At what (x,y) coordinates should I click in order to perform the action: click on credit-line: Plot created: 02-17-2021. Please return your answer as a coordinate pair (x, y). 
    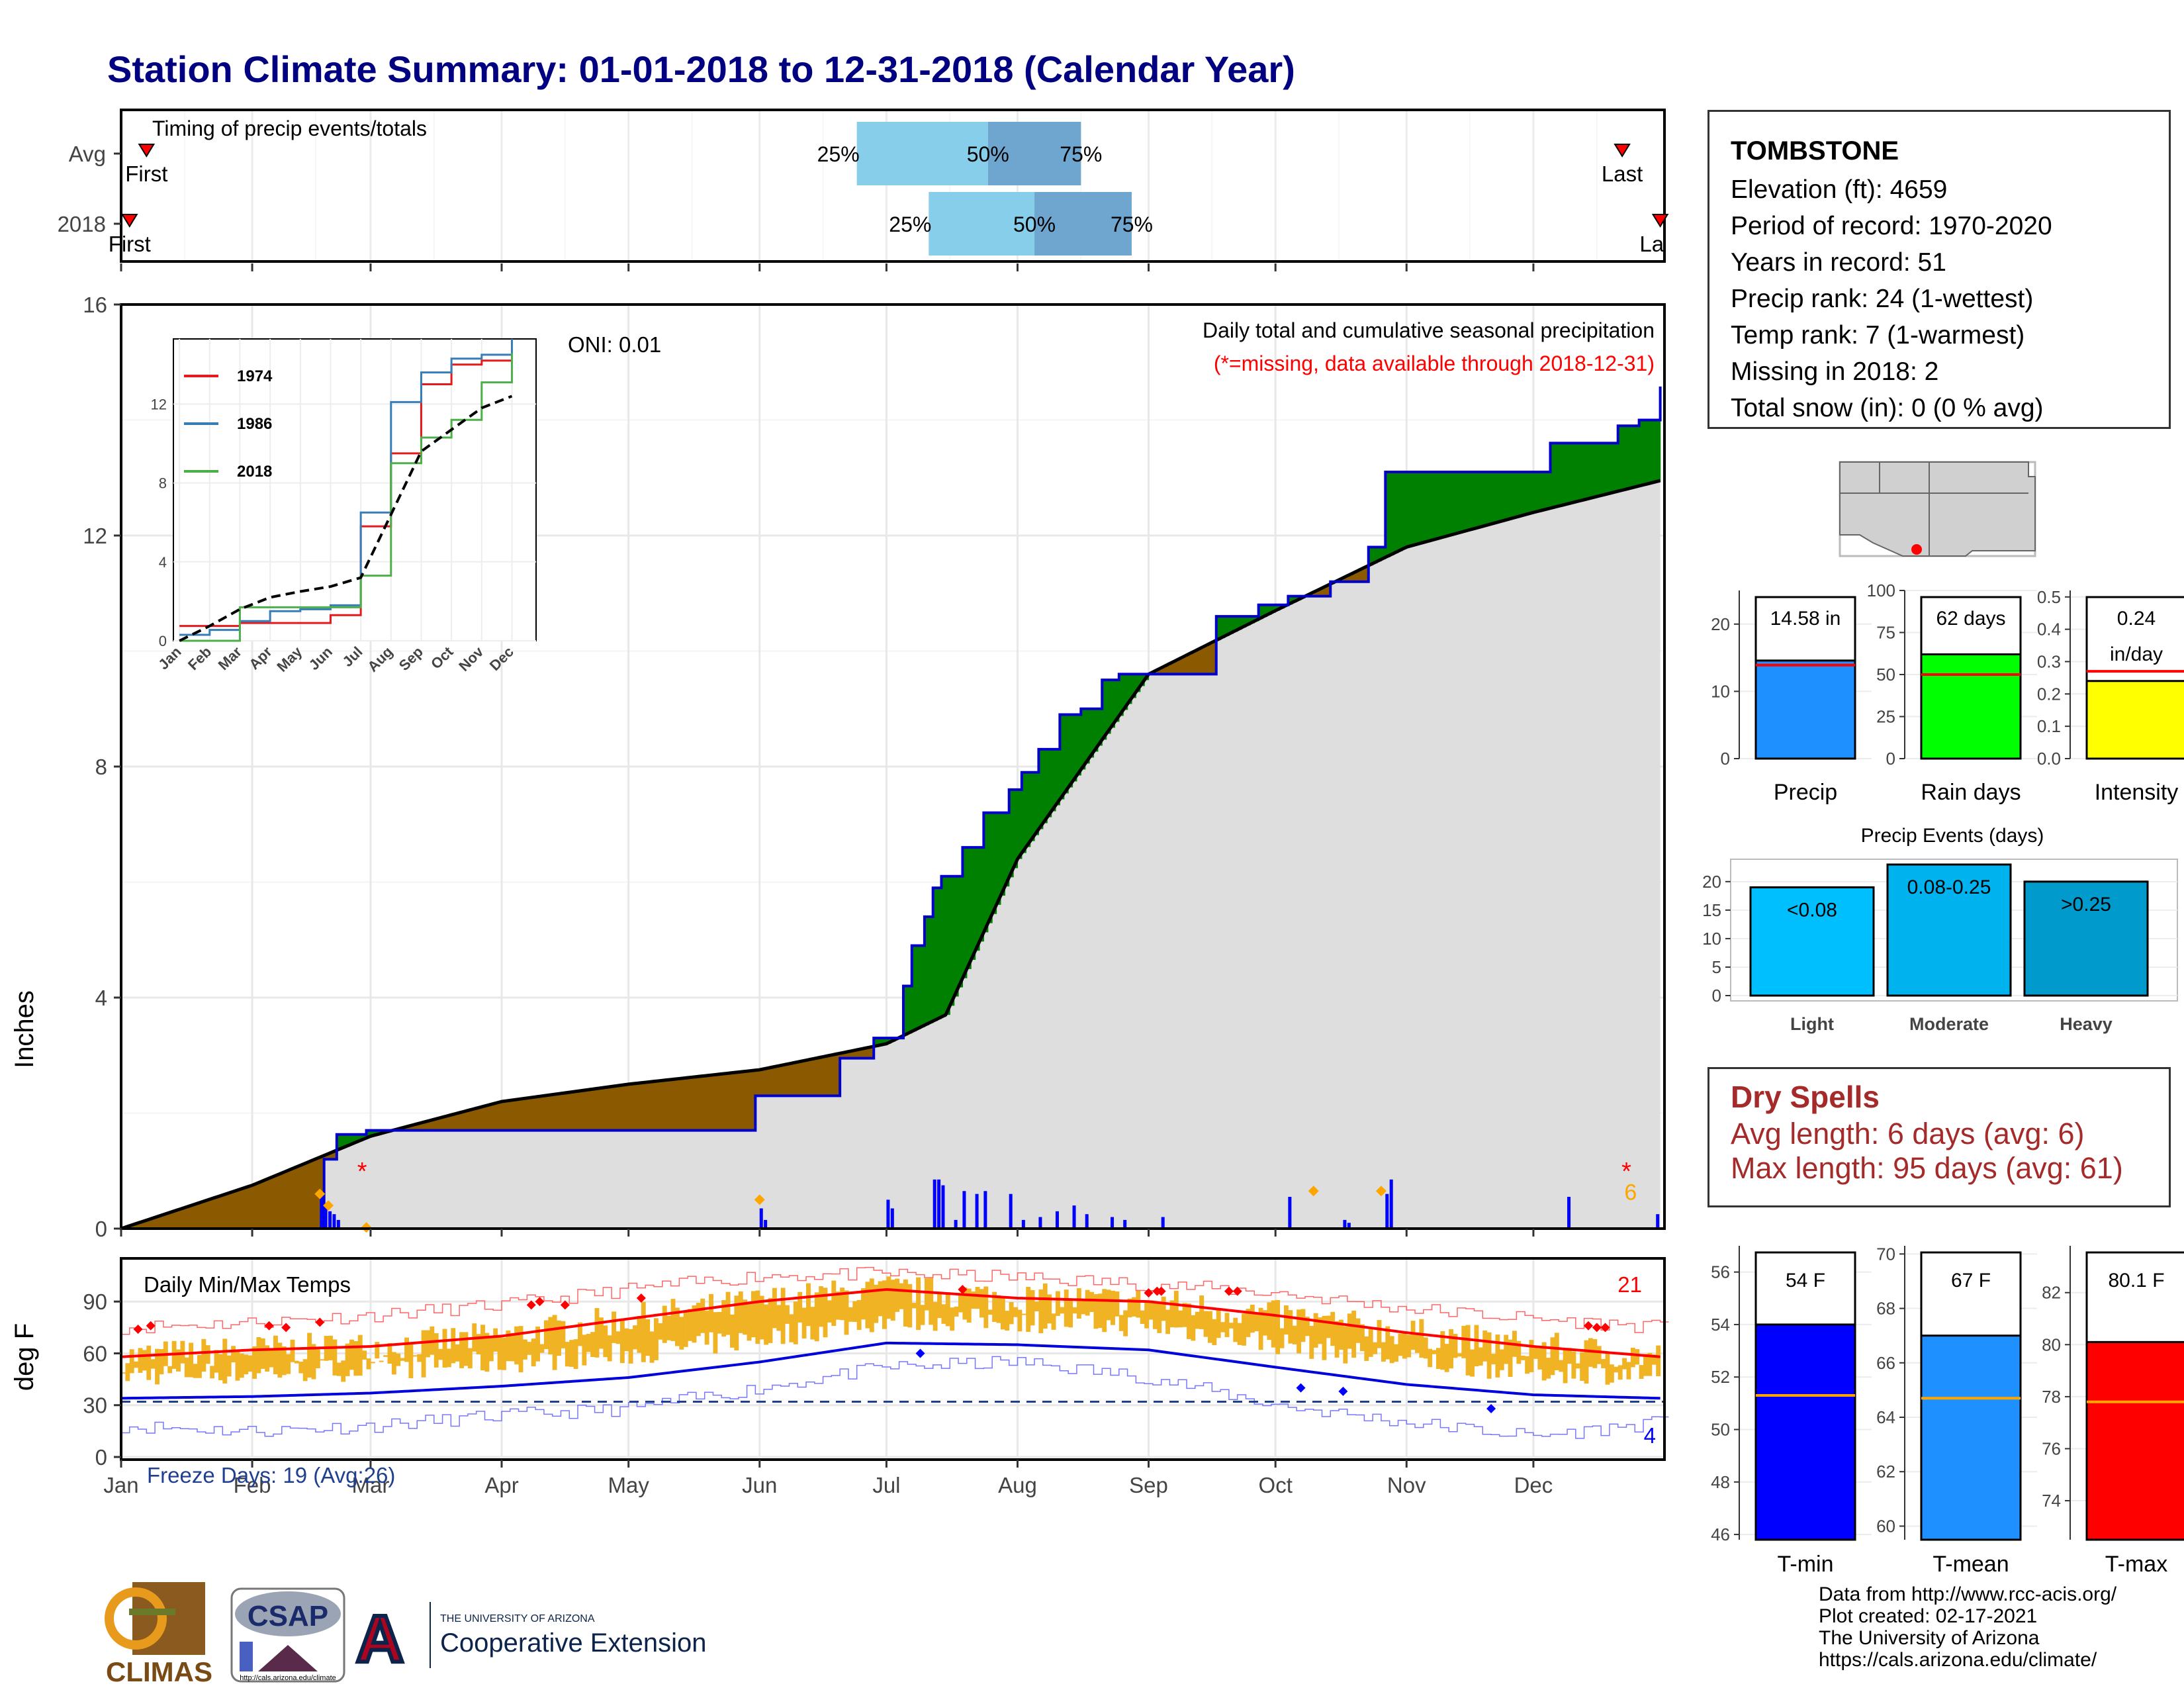
    Looking at the image, I should click on (1928, 1616).